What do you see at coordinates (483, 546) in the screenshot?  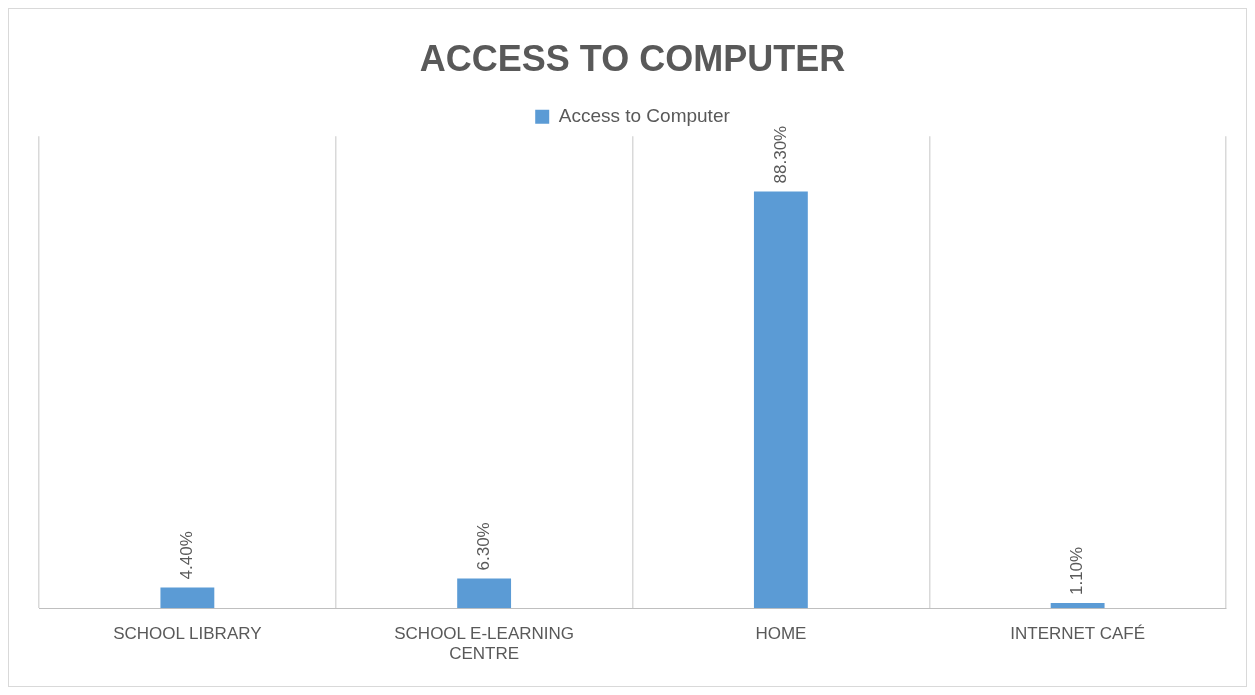 I see `data-label: 6.30%` at bounding box center [483, 546].